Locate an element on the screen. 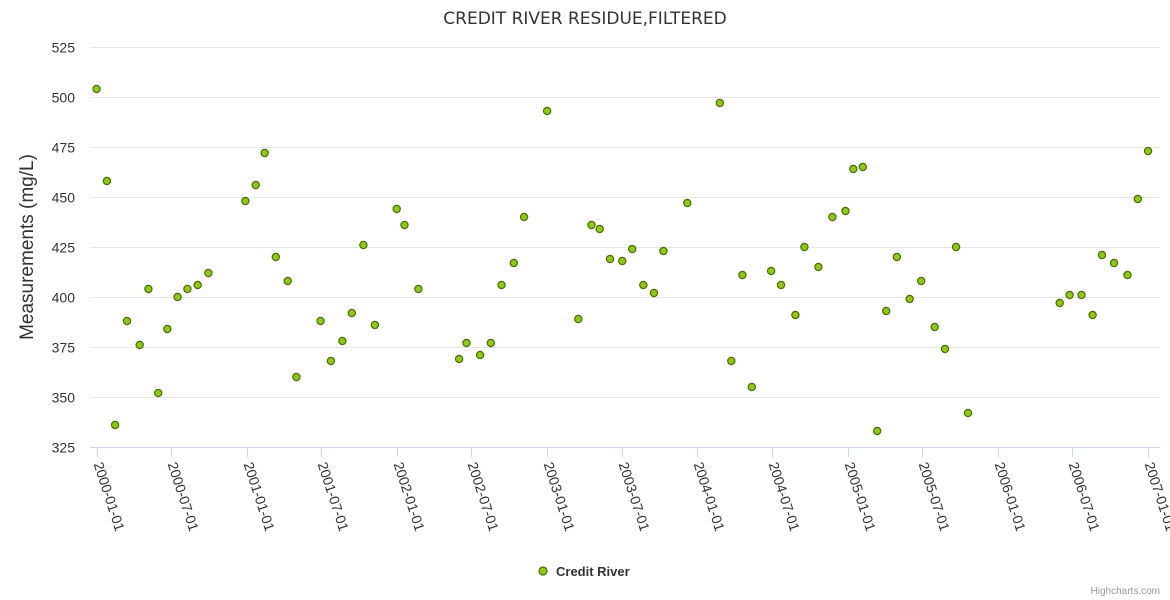  x-tick-label: 2003-01-01 is located at coordinates (559, 496).